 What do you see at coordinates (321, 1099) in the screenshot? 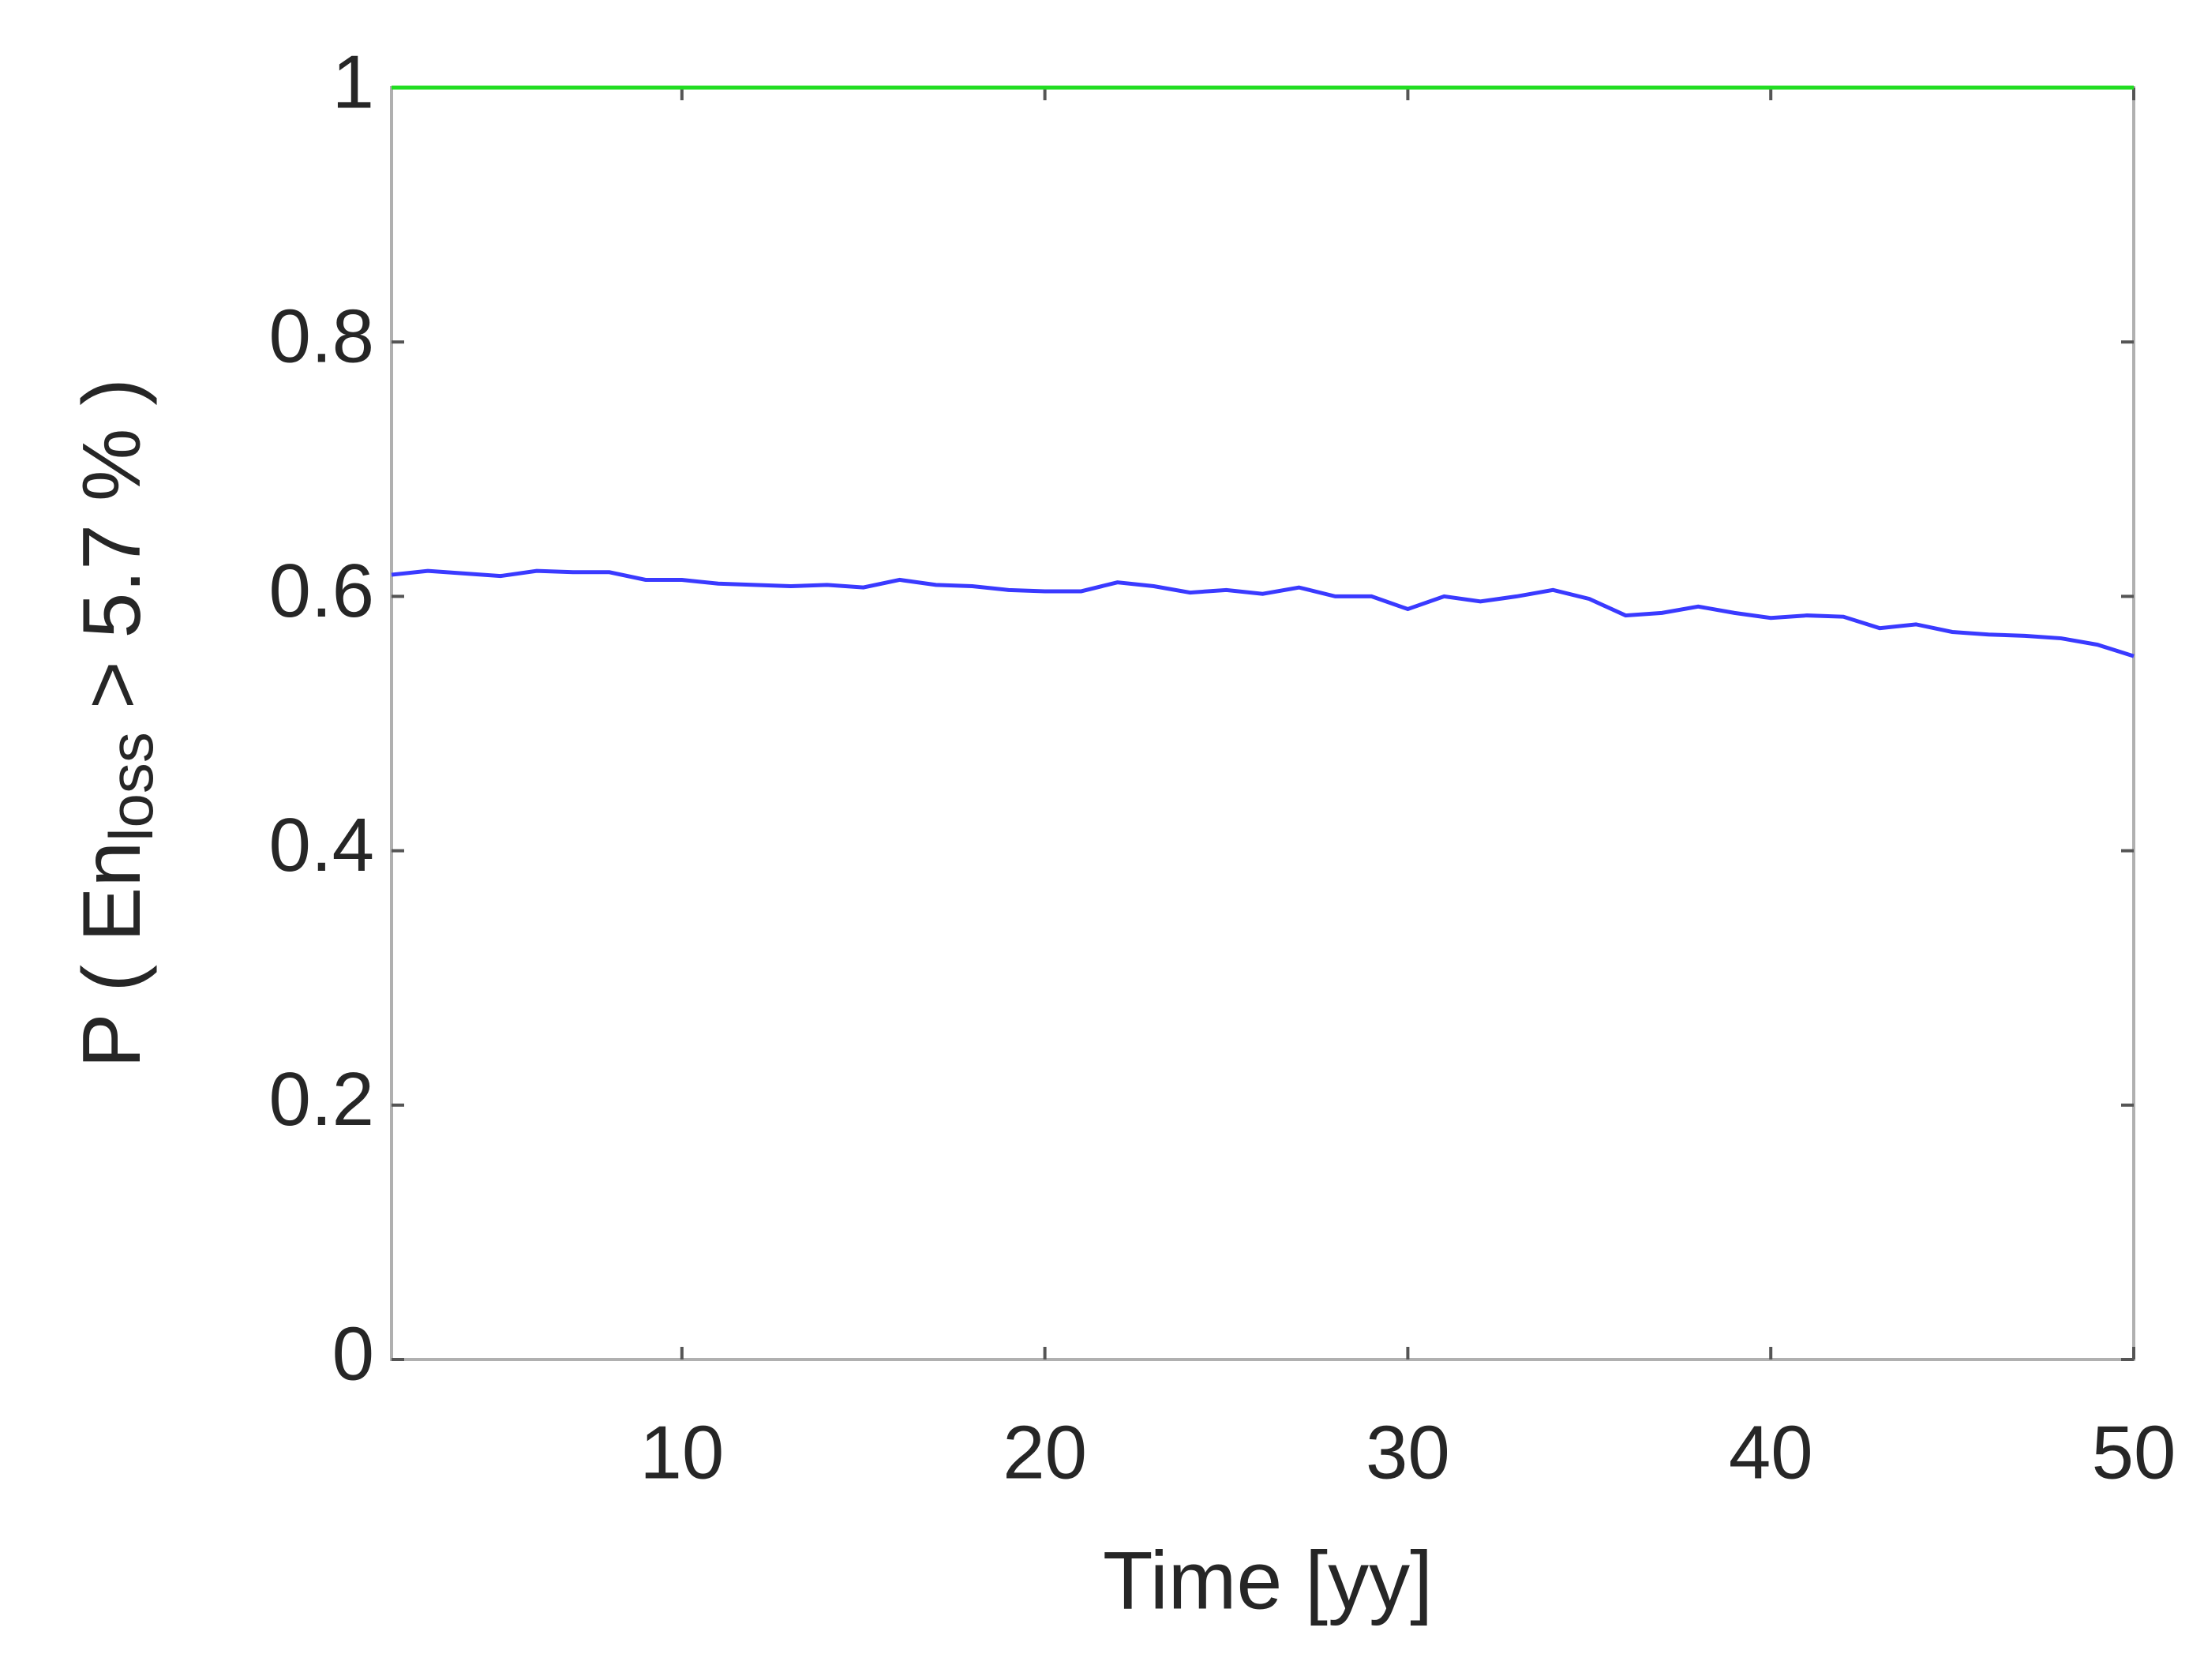
I see `y-tick-label: 0.2` at bounding box center [321, 1099].